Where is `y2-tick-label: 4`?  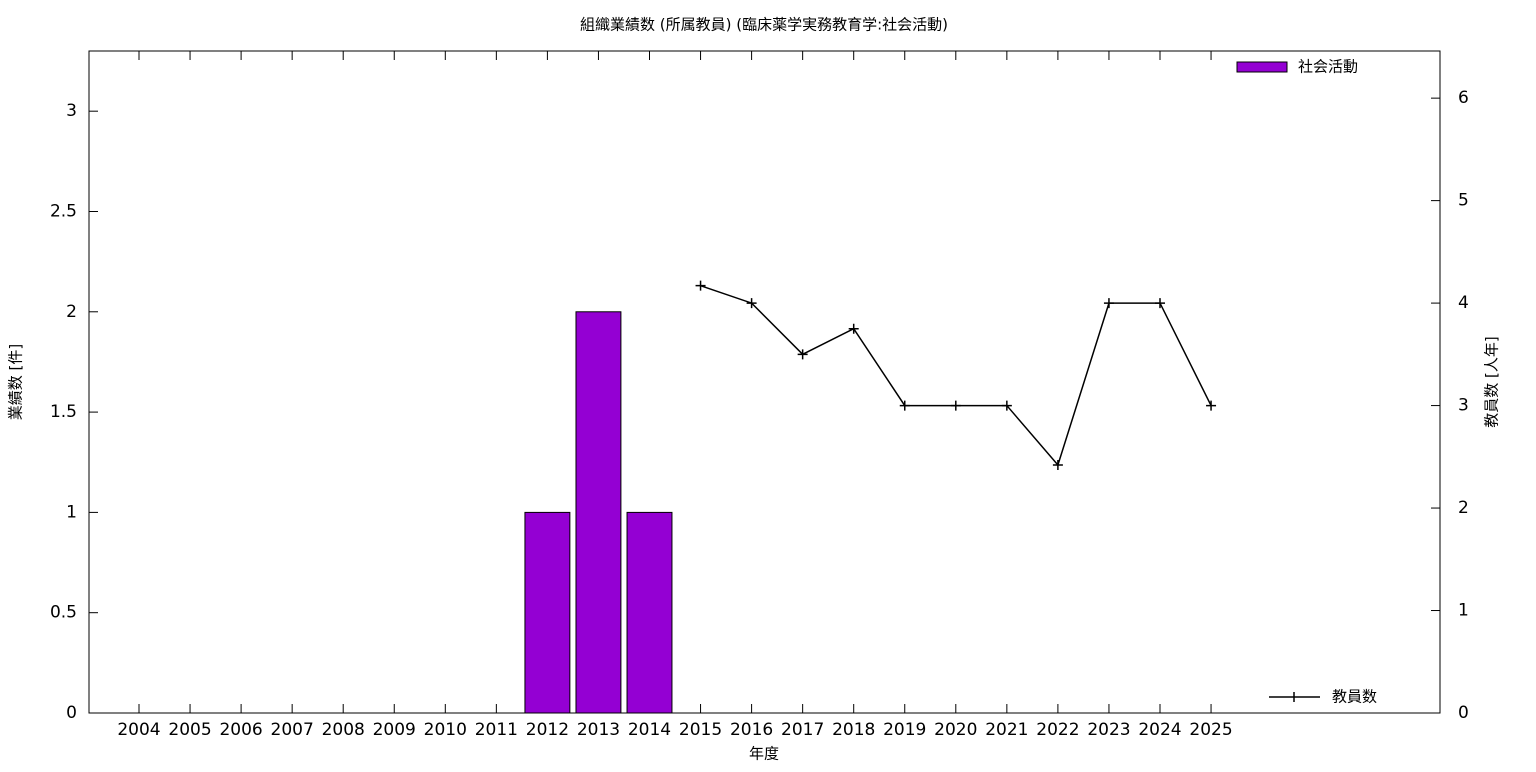
y2-tick-label: 4 is located at coordinates (1463, 303).